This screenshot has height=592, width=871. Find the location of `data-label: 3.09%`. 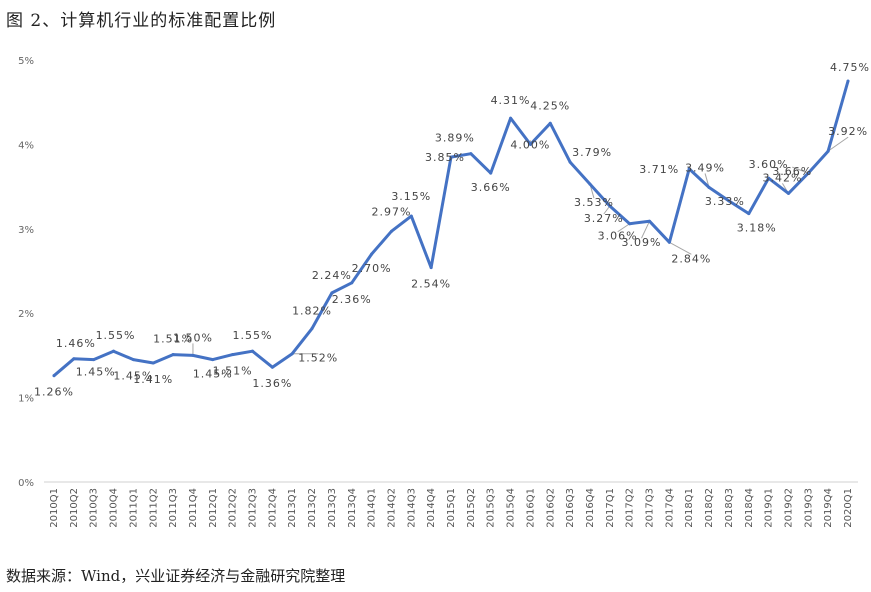

data-label: 3.09% is located at coordinates (642, 242).